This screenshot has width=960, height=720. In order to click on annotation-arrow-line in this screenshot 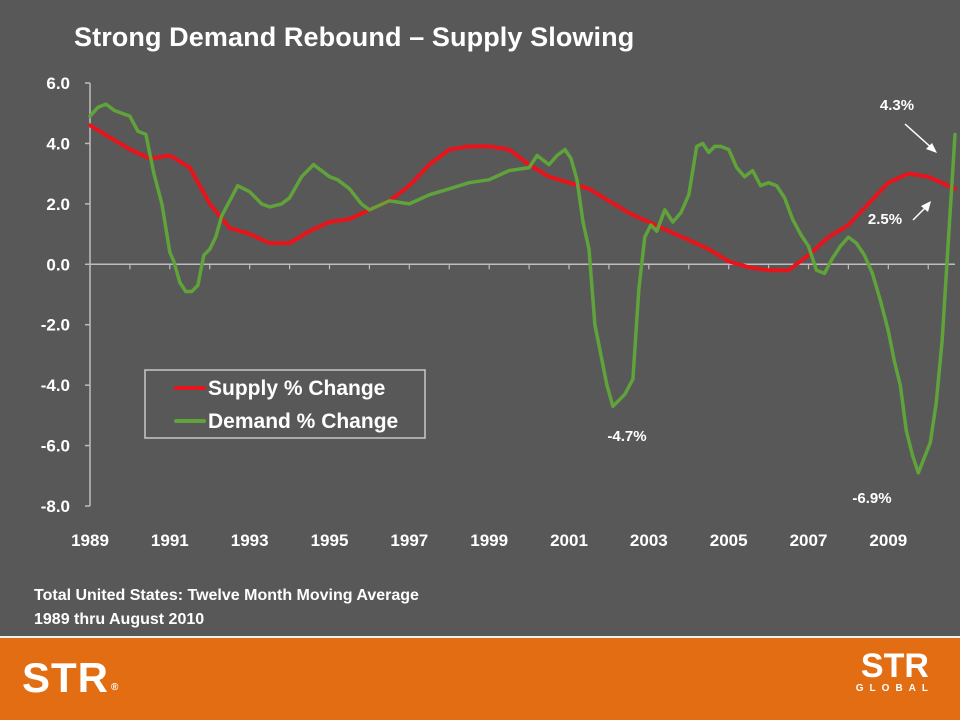, I will do `click(919, 137)`.